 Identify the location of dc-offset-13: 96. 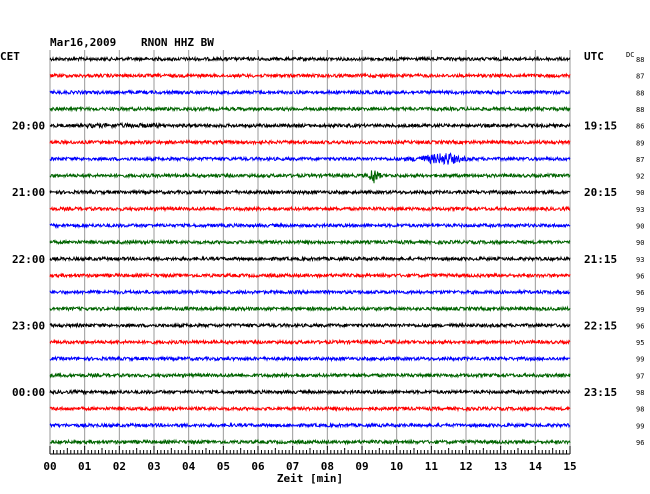
(640, 276).